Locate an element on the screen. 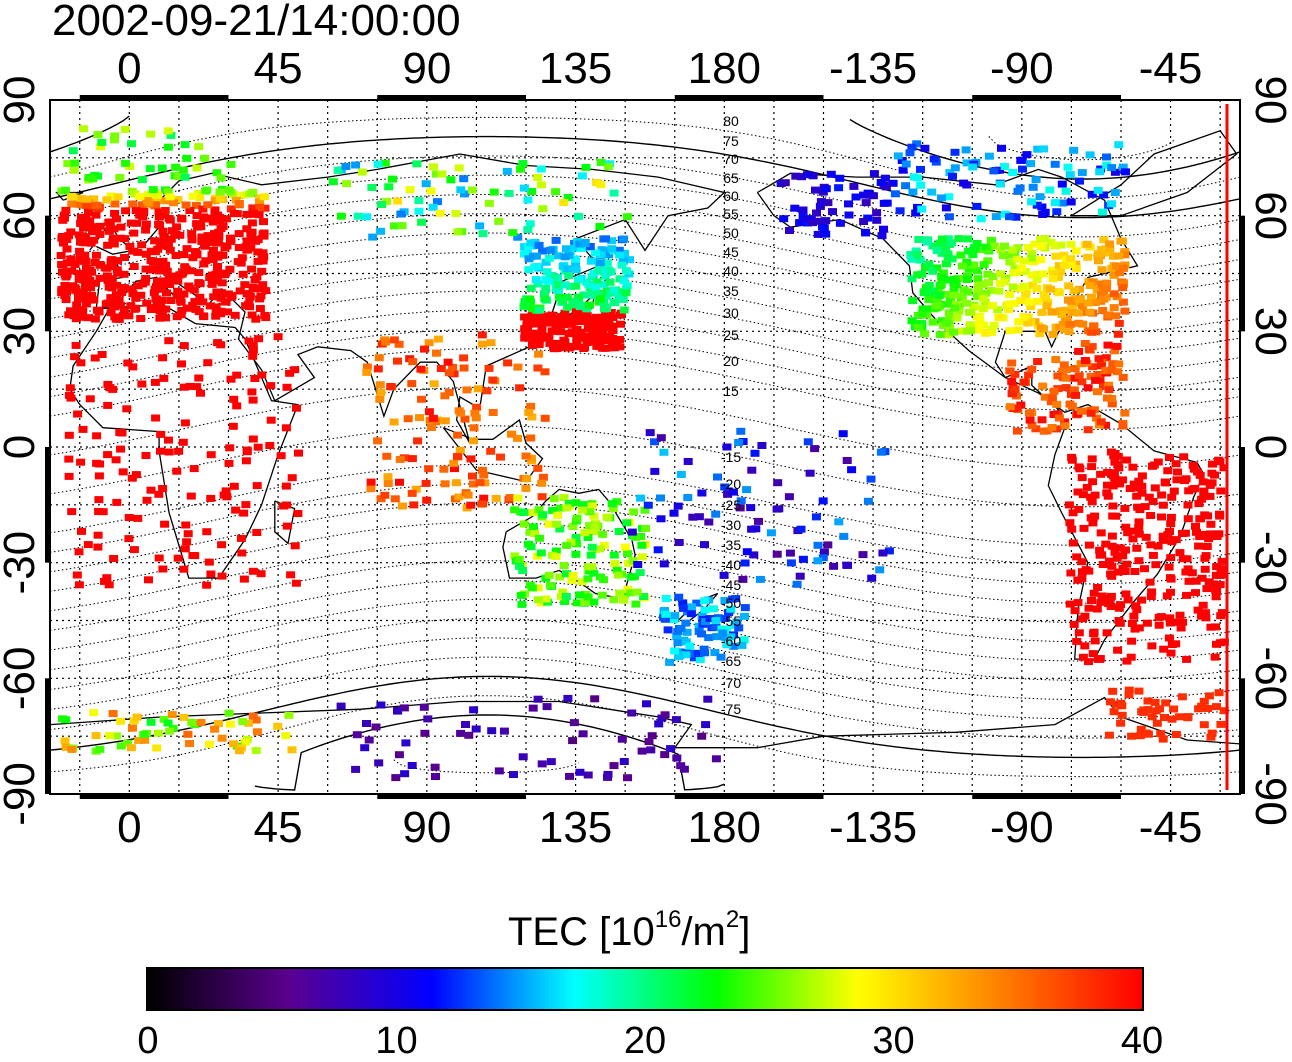 The image size is (1292, 1062). contour-label: 80 is located at coordinates (731, 121).